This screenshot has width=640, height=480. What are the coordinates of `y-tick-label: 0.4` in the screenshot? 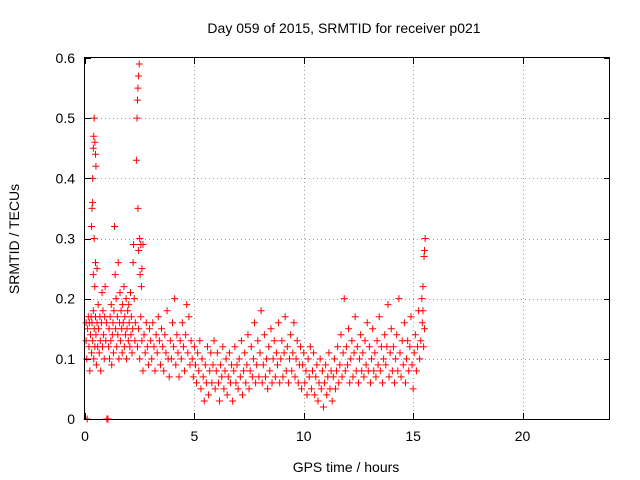 It's located at (66, 178).